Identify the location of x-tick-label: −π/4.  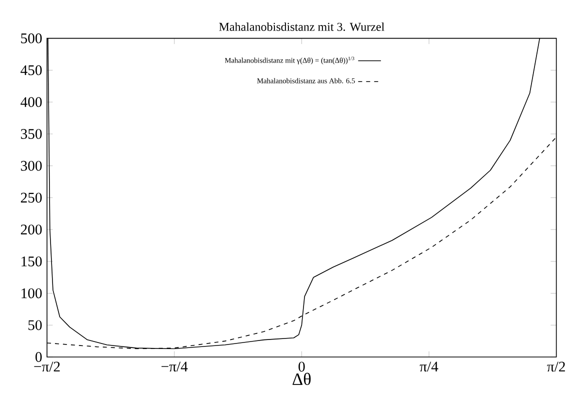
(175, 367).